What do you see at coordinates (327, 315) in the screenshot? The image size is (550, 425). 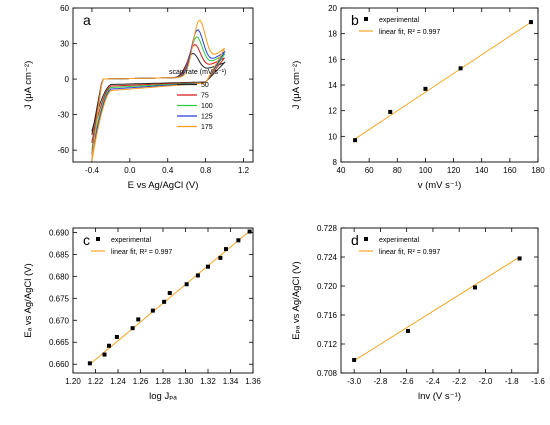 I see `y-tick-label: 0.716` at bounding box center [327, 315].